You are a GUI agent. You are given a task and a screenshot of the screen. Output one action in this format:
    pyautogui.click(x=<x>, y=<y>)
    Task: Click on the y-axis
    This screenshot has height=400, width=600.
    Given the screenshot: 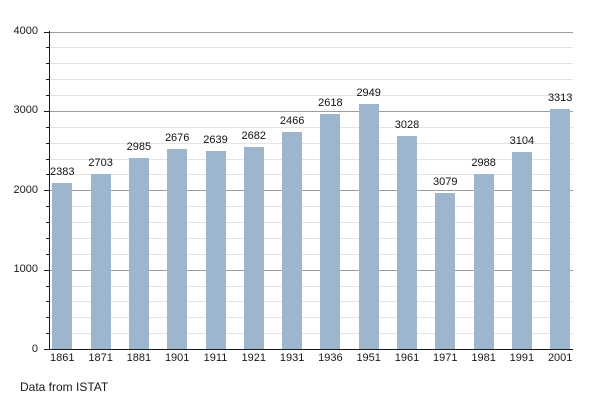 What is the action you would take?
    pyautogui.click(x=50, y=190)
    